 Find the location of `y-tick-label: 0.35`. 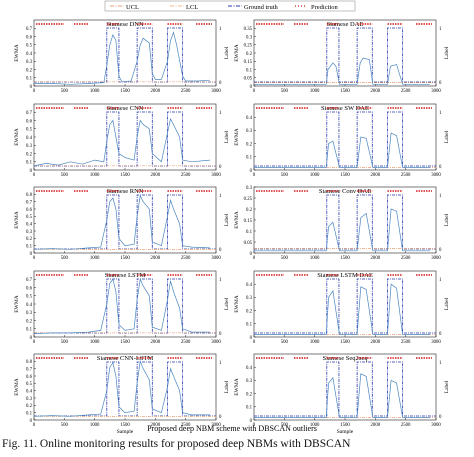

y-tick-label: 0.35 is located at coordinates (248, 29).